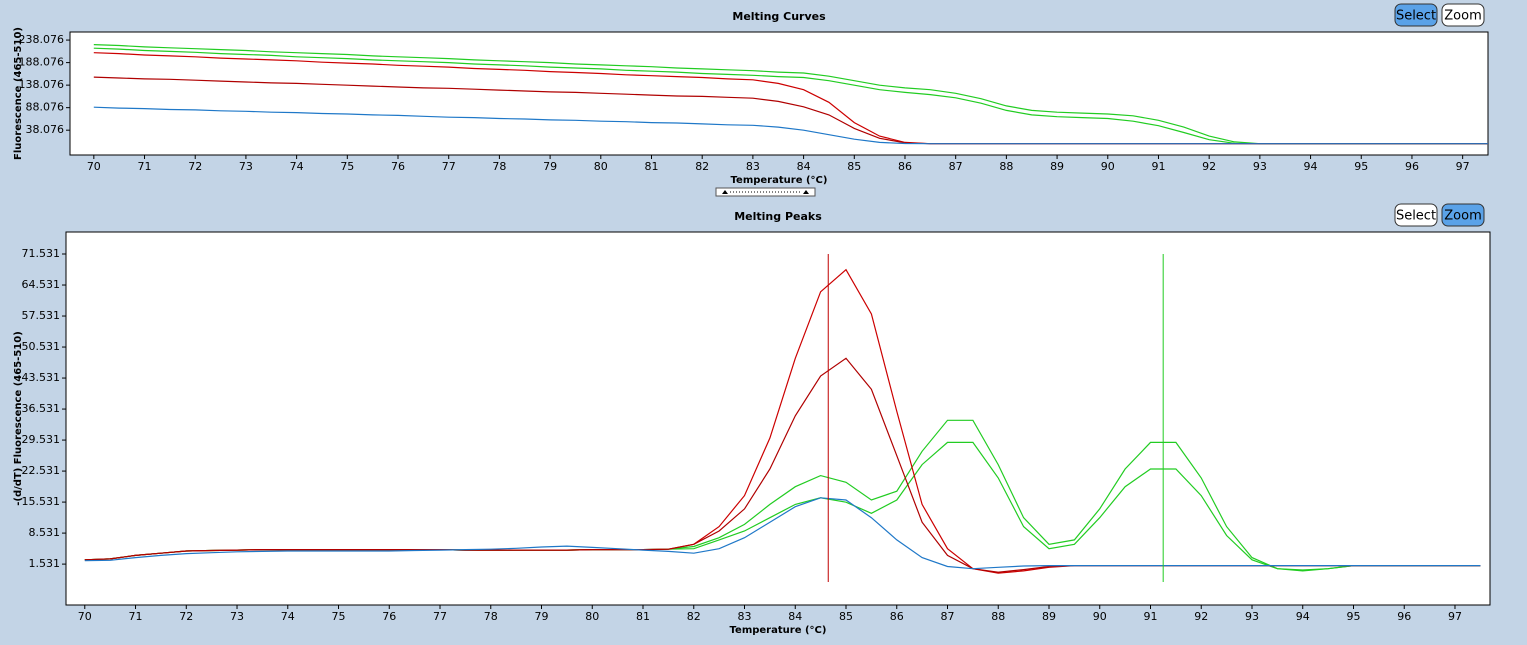 The height and width of the screenshot is (645, 1527). I want to click on y-tick-label: 57.531, so click(41, 315).